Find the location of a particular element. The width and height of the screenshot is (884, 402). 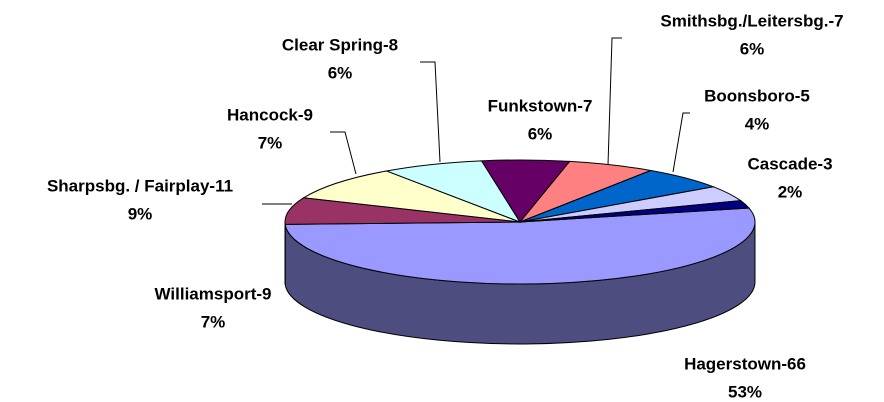

slice-label: Boonsboro-5 is located at coordinates (757, 95).